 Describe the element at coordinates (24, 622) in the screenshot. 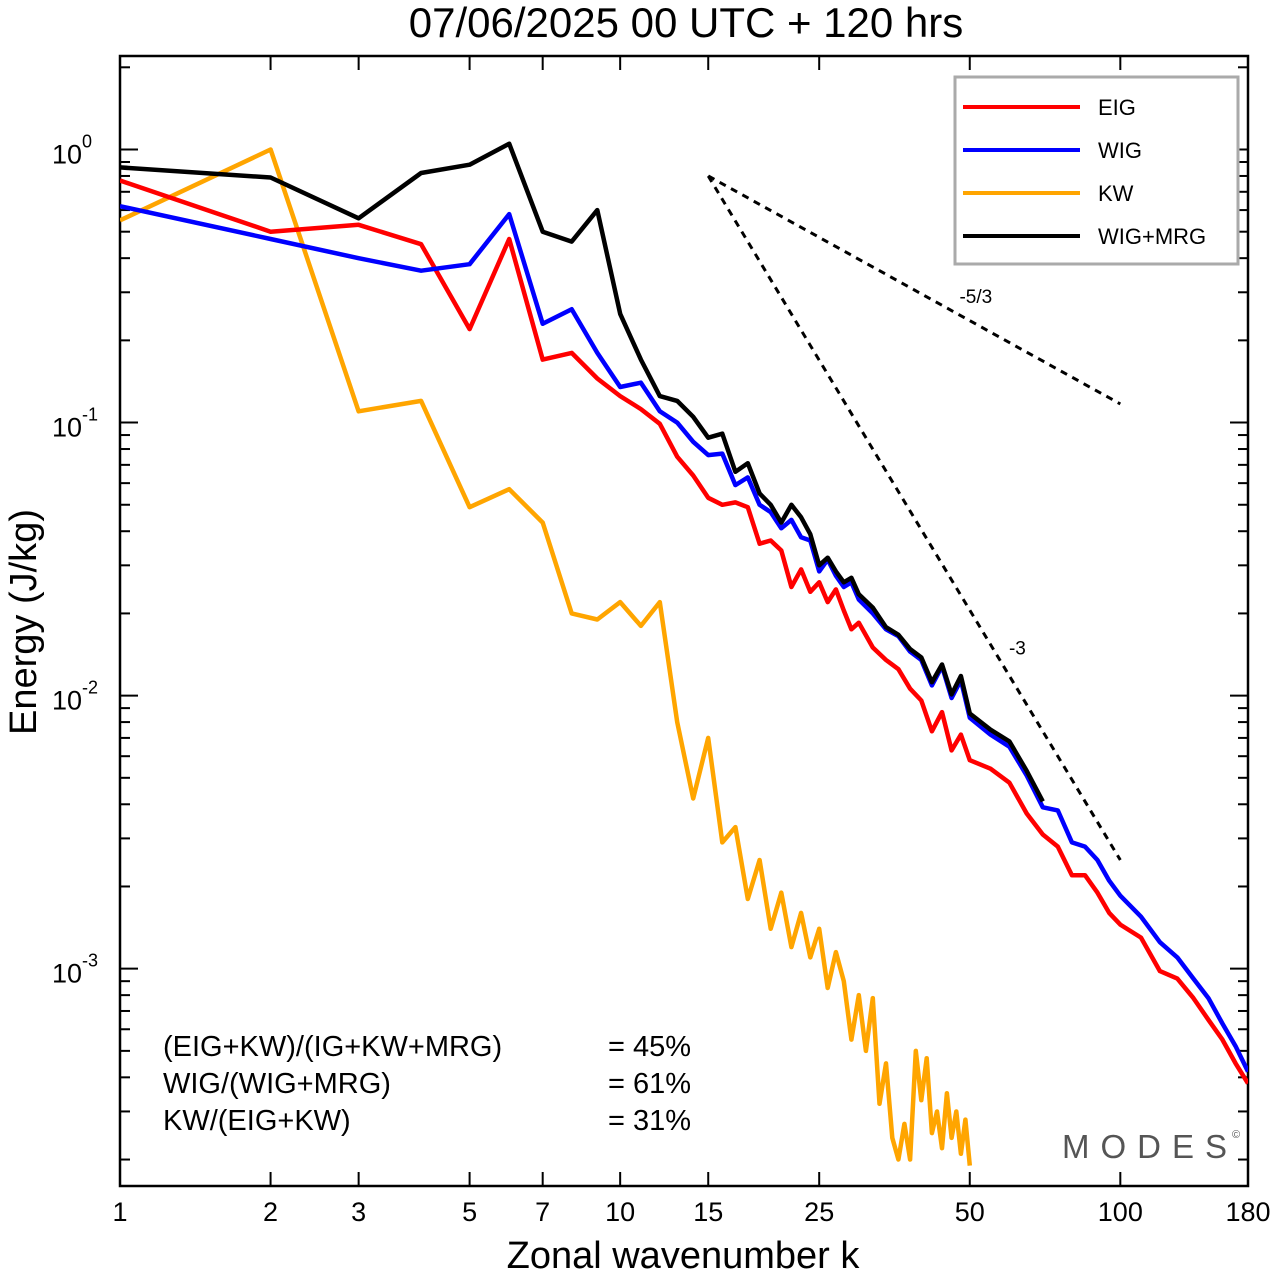

I see `y-axis-label: Energy (J/kg)` at that location.